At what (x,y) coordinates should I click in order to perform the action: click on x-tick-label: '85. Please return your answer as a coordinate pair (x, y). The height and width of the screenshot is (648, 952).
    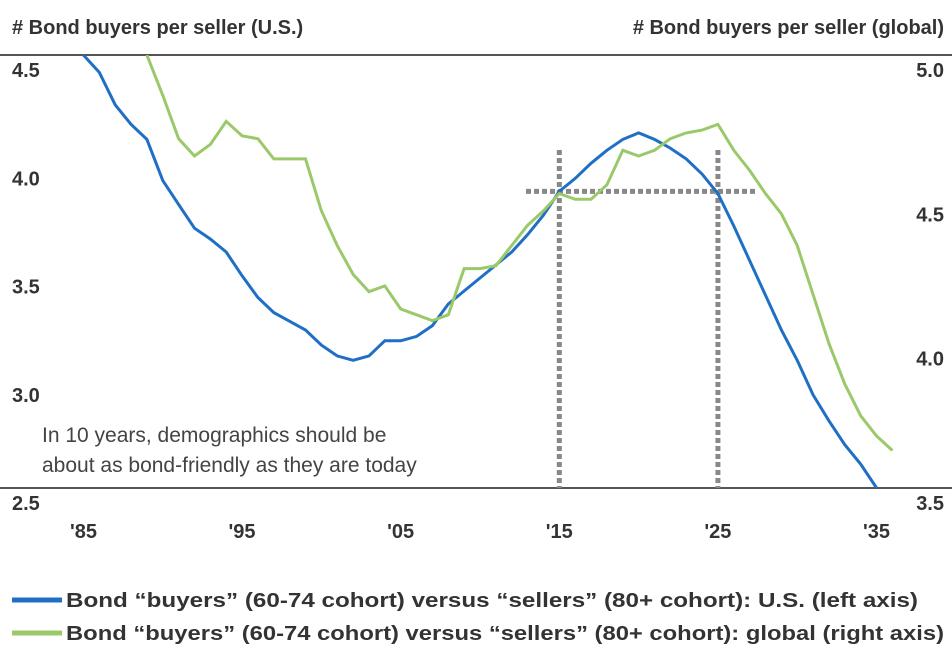
    Looking at the image, I should click on (83, 532).